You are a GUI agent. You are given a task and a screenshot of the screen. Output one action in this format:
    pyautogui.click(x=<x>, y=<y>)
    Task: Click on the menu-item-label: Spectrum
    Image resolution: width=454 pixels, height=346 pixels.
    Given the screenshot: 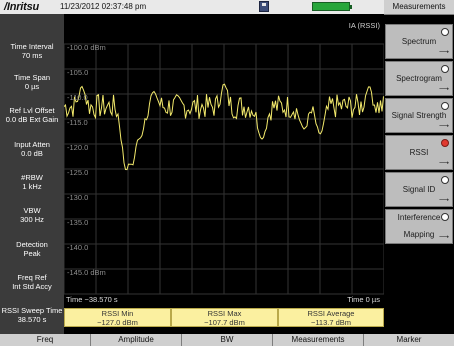 What is the action you would take?
    pyautogui.click(x=419, y=41)
    